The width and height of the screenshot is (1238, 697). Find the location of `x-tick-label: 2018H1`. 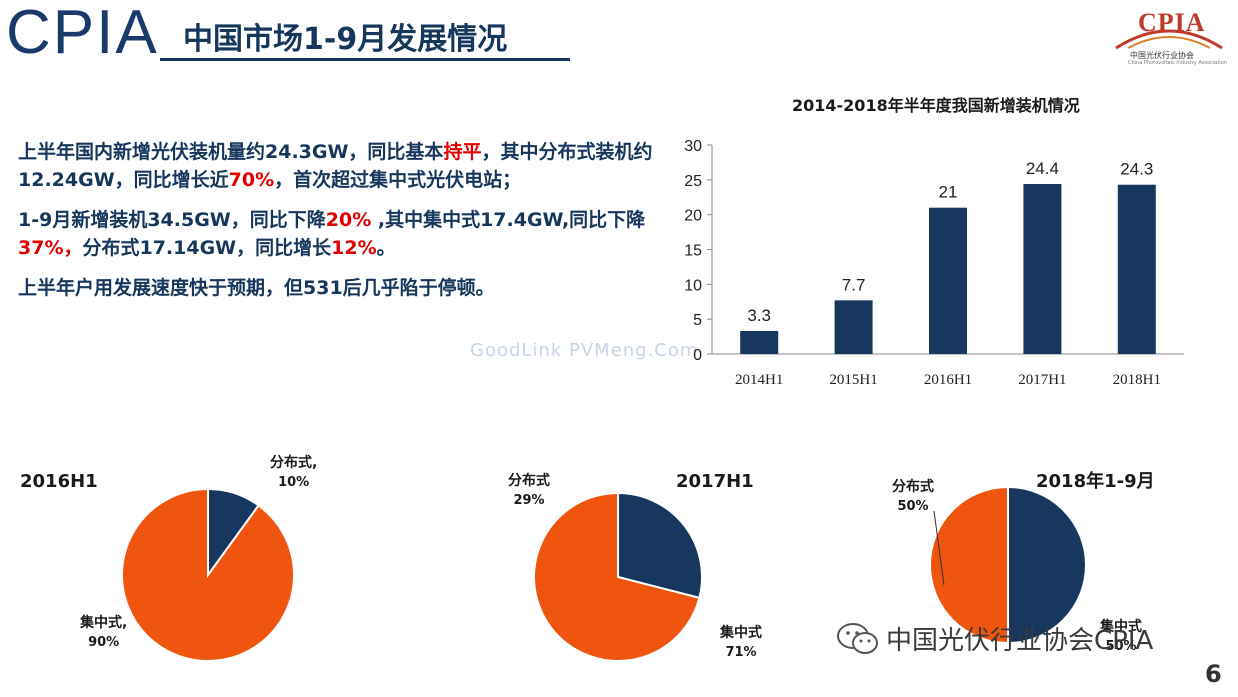

x-tick-label: 2018H1 is located at coordinates (1137, 380).